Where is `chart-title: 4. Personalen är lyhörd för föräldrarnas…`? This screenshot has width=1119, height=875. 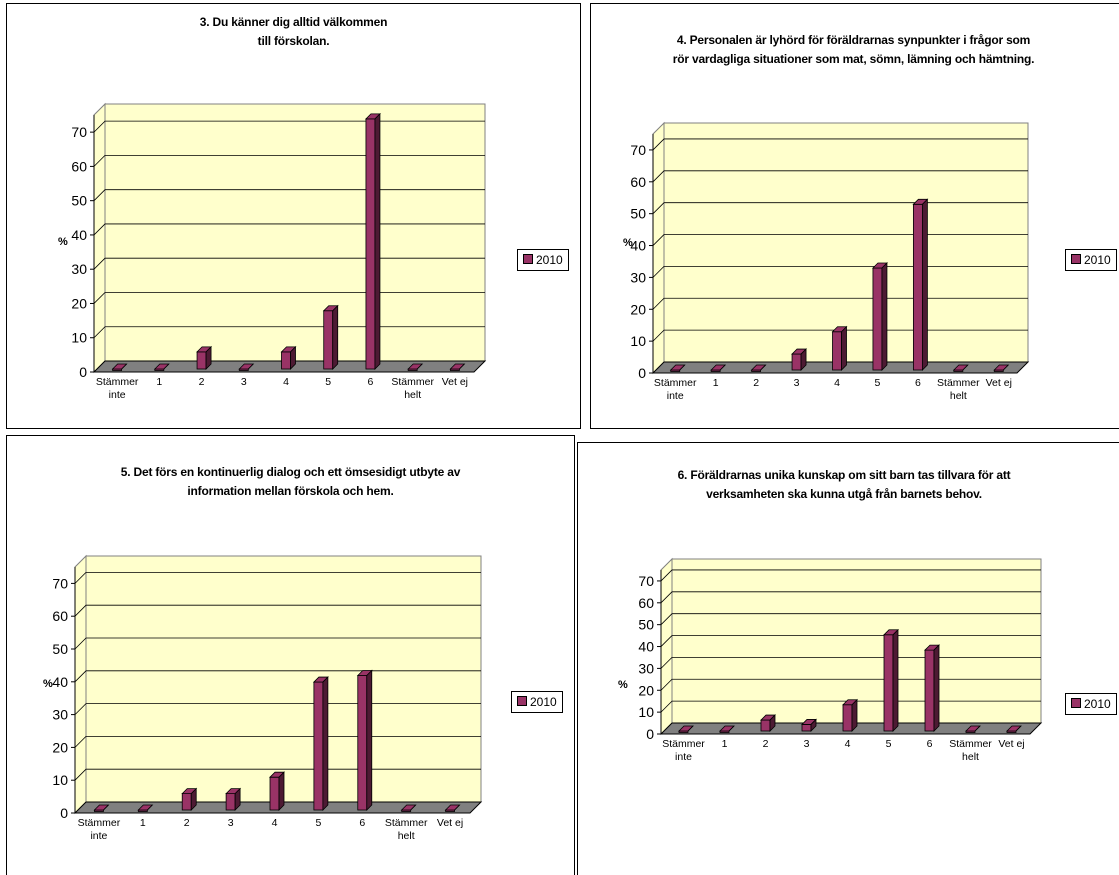
chart-title: 4. Personalen är lyhörd för föräldrarnas… is located at coordinates (853, 50).